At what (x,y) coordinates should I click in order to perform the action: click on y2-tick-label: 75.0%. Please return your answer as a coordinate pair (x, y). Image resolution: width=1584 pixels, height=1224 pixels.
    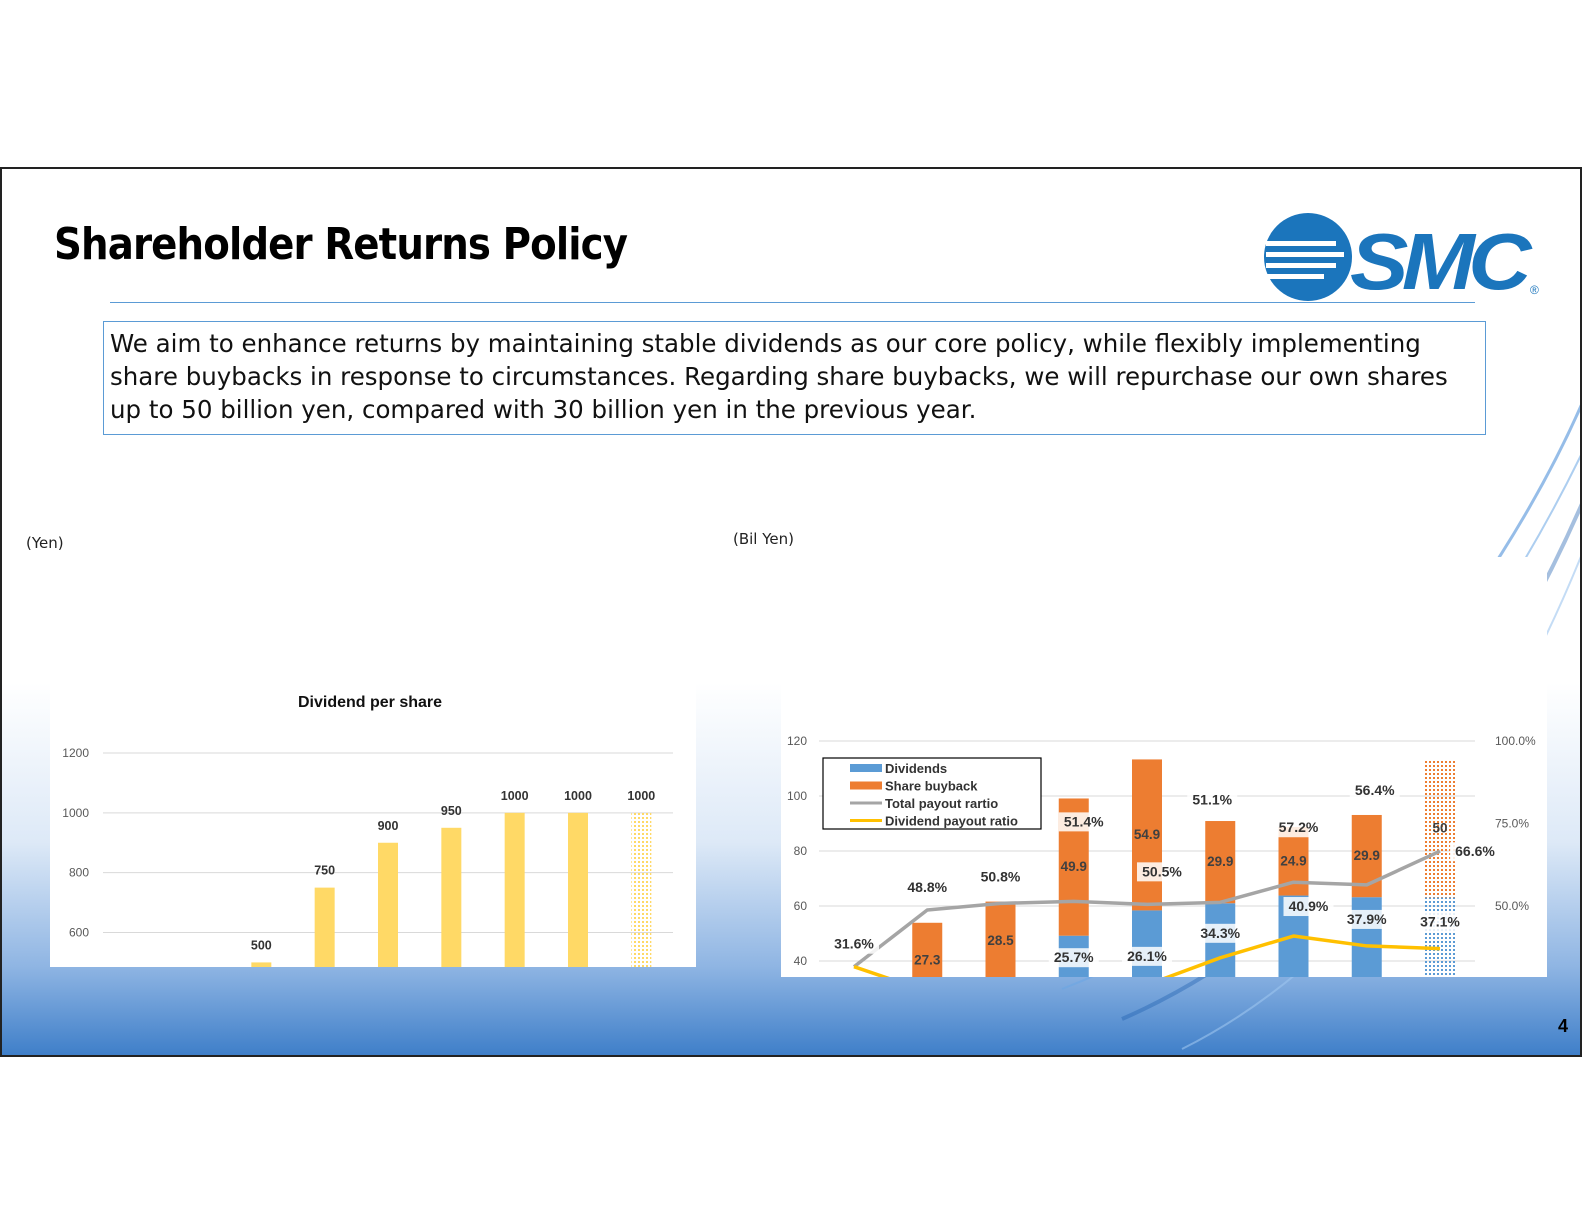
    Looking at the image, I should click on (1512, 824).